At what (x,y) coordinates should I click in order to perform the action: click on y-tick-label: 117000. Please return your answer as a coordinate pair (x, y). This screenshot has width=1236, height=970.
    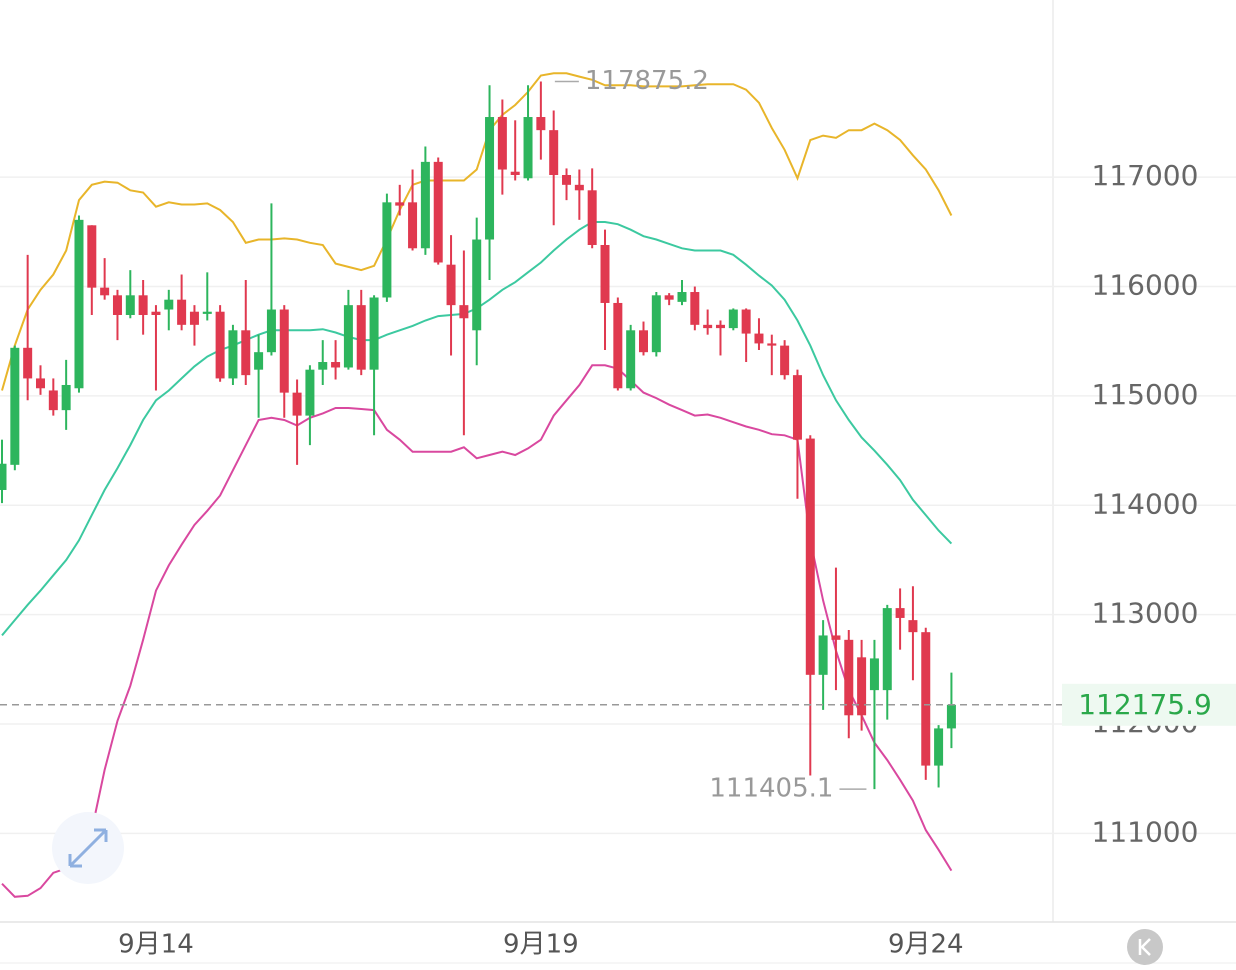
    Looking at the image, I should click on (1145, 175).